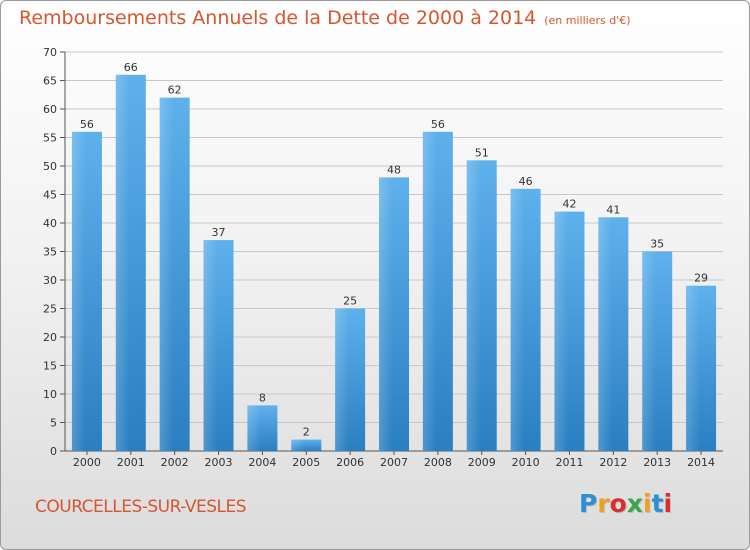 This screenshot has height=550, width=750. What do you see at coordinates (526, 181) in the screenshot?
I see `bar-value-label: 46` at bounding box center [526, 181].